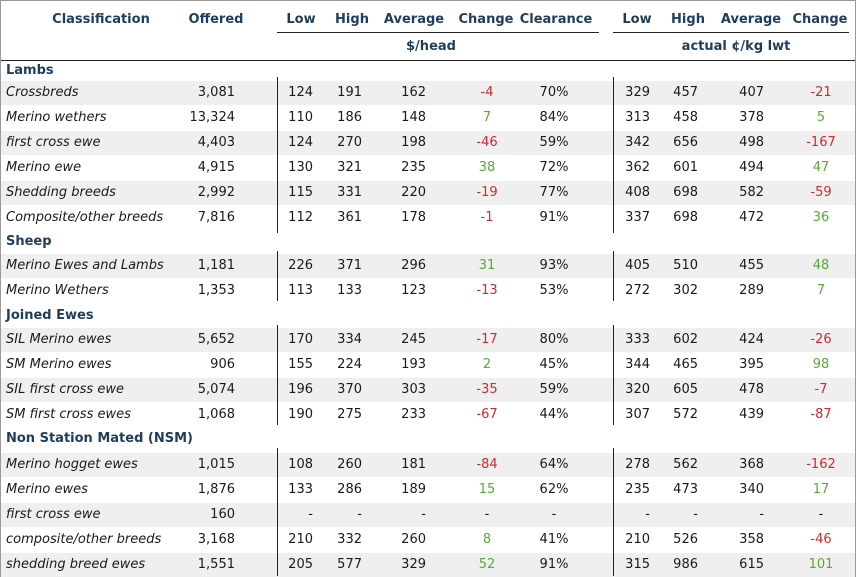 This screenshot has height=577, width=856. Describe the element at coordinates (554, 217) in the screenshot. I see `cell-clearance: 91%` at that location.